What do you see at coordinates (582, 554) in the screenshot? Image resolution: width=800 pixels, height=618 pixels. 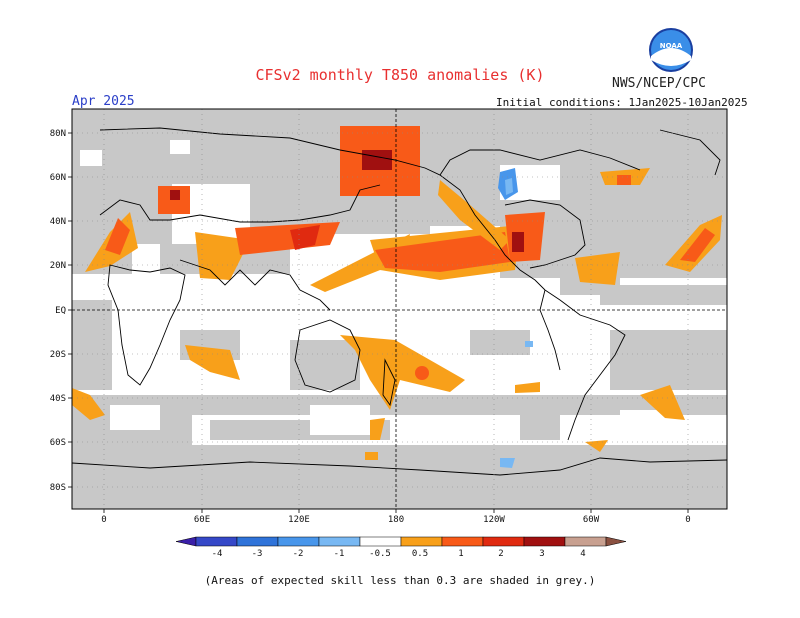 I see `colorbar-label: 4` at bounding box center [582, 554].